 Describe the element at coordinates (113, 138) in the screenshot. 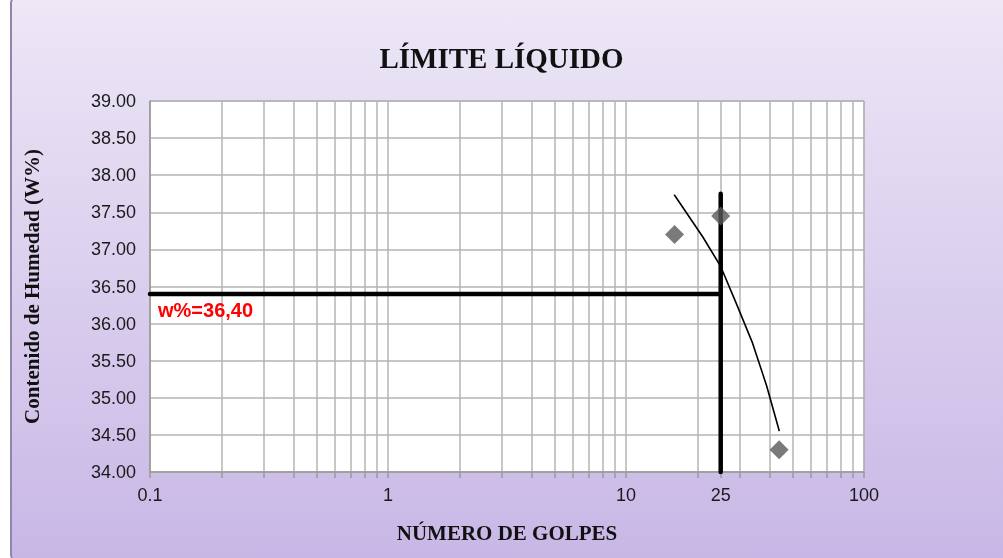

I see `y-tick-label: 38.50` at that location.